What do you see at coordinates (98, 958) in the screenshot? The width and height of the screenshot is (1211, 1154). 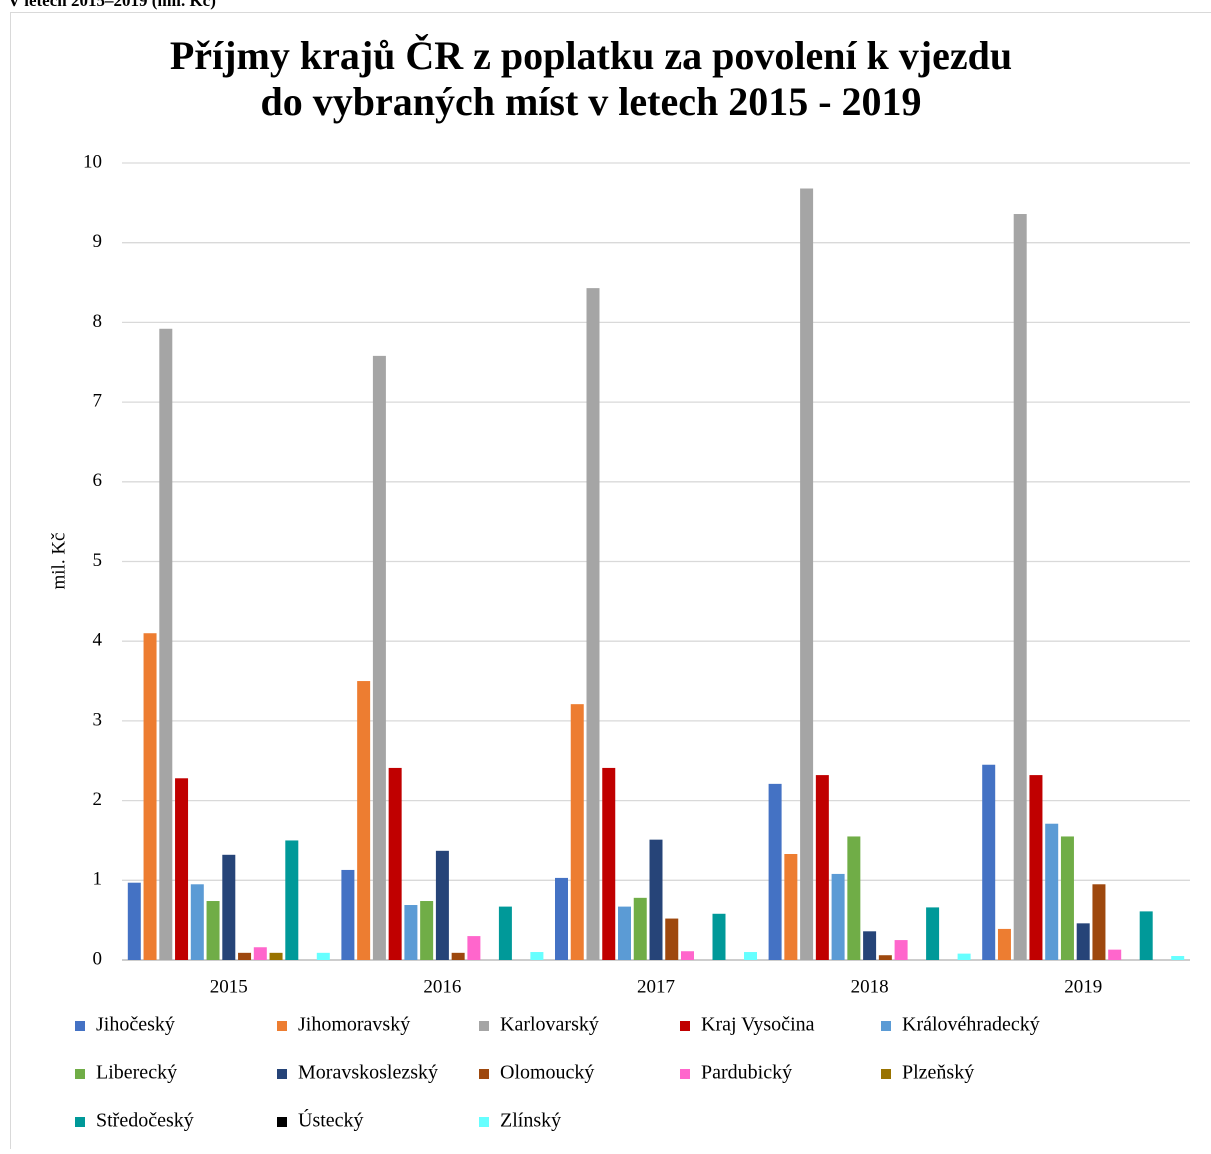 I see `y-tick-label: 0` at bounding box center [98, 958].